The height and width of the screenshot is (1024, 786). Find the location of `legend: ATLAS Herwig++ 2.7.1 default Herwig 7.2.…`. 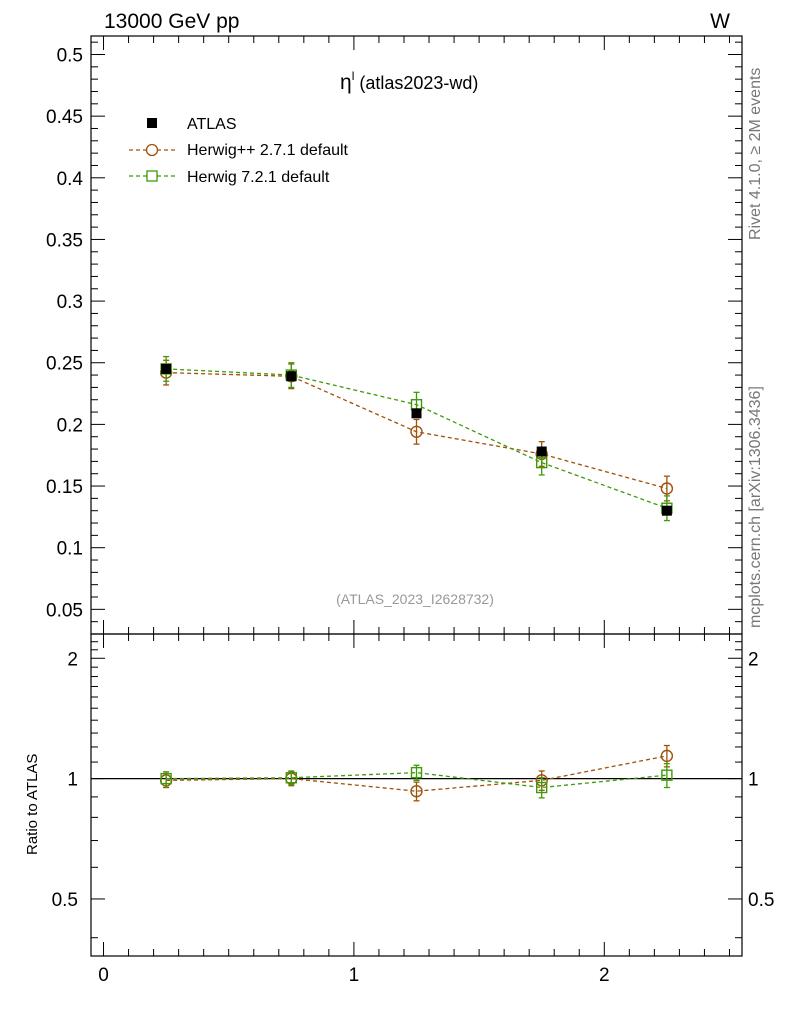

legend: ATLAS Herwig++ 2.7.1 default Herwig 7.2.… is located at coordinates (239, 151).